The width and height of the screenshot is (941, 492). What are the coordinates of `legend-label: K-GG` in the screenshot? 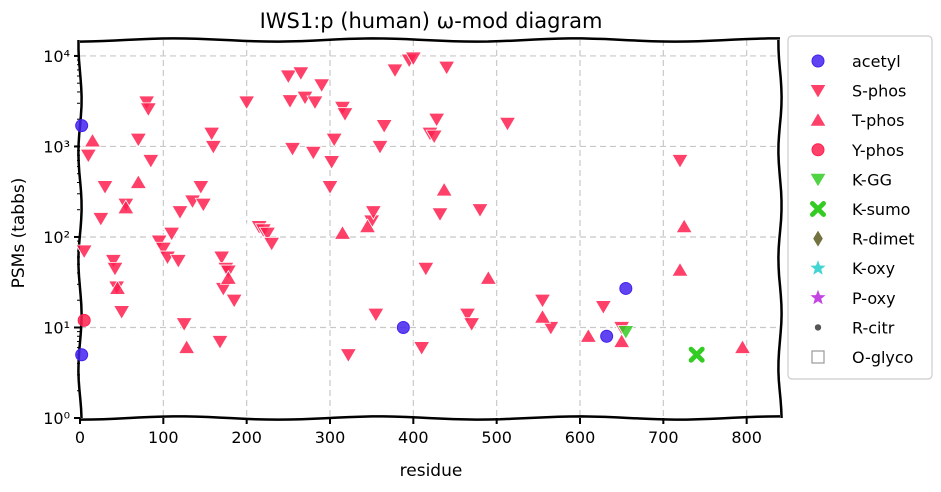 It's located at (872, 179).